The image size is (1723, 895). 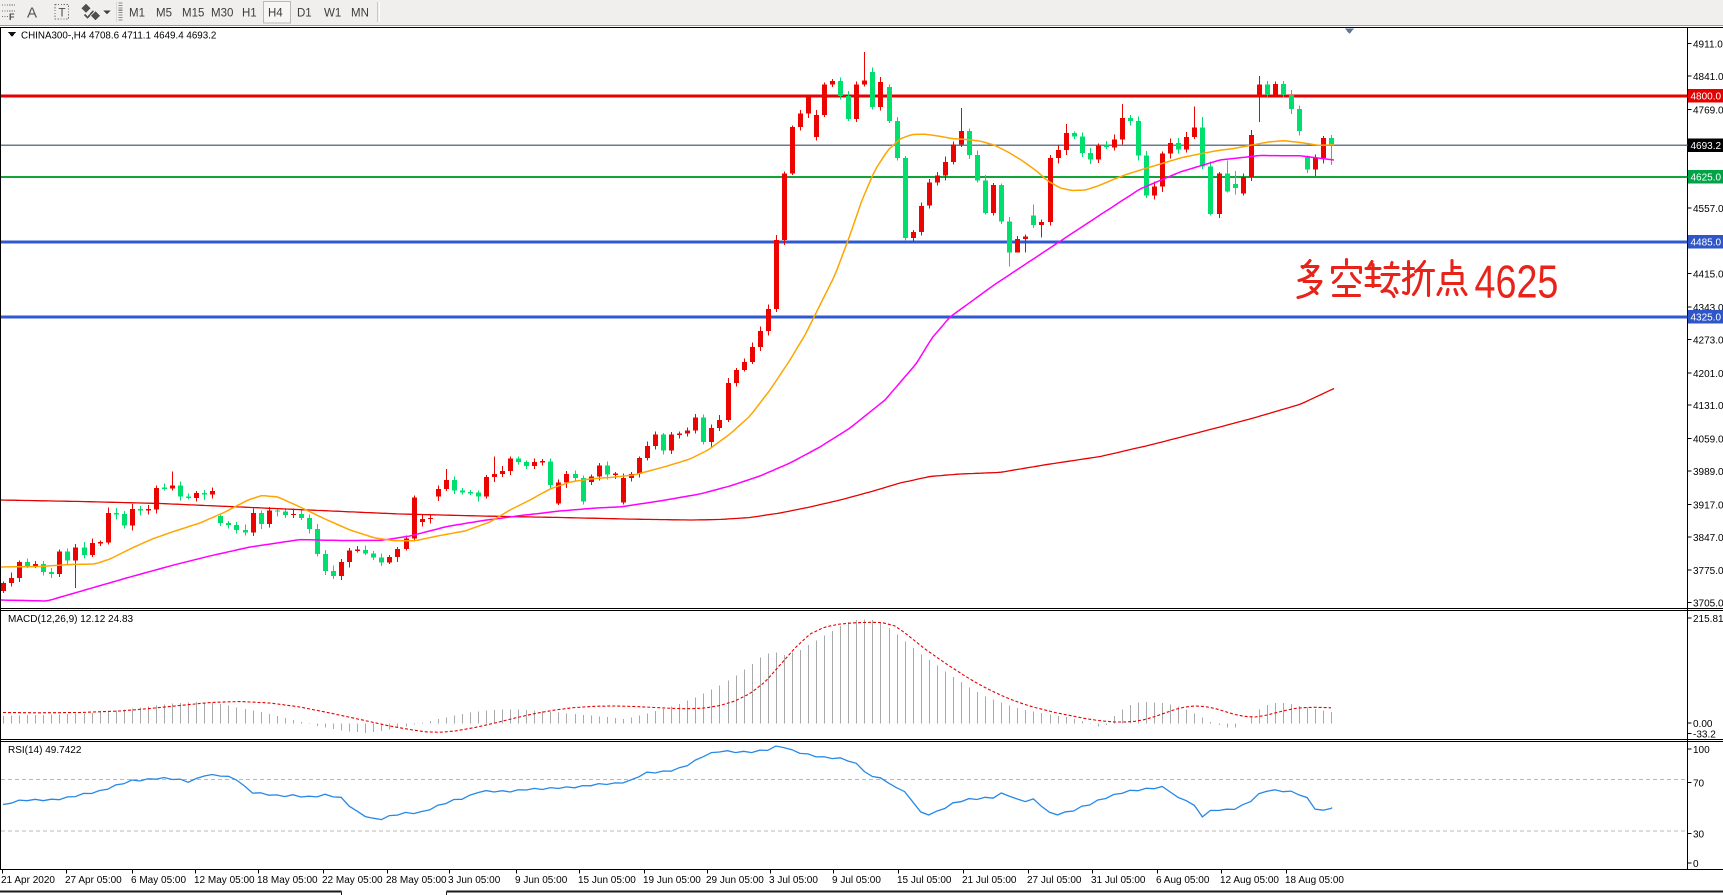 I want to click on svg-text: 4059.0, so click(x=1708, y=440).